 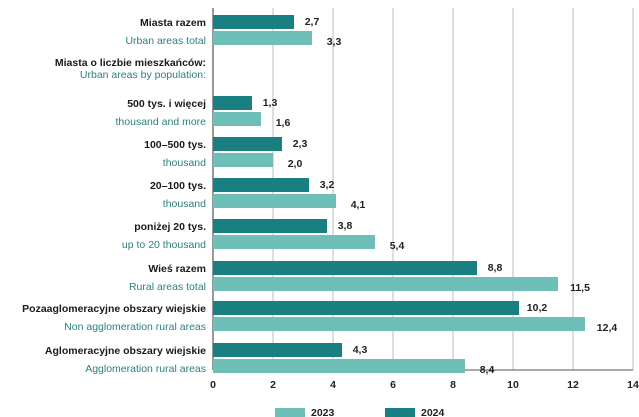 What do you see at coordinates (164, 245) in the screenshot?
I see `category-label-en: up to 20 thousand` at bounding box center [164, 245].